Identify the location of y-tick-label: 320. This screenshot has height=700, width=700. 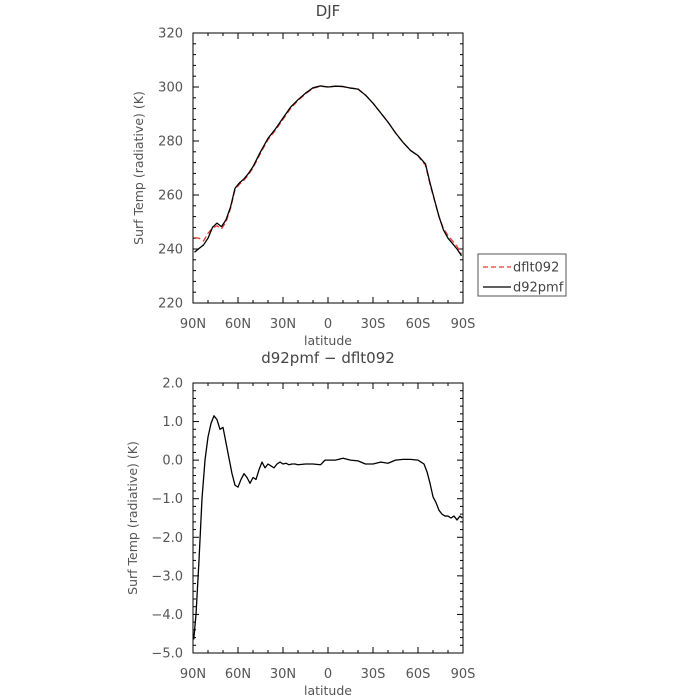
(170, 34).